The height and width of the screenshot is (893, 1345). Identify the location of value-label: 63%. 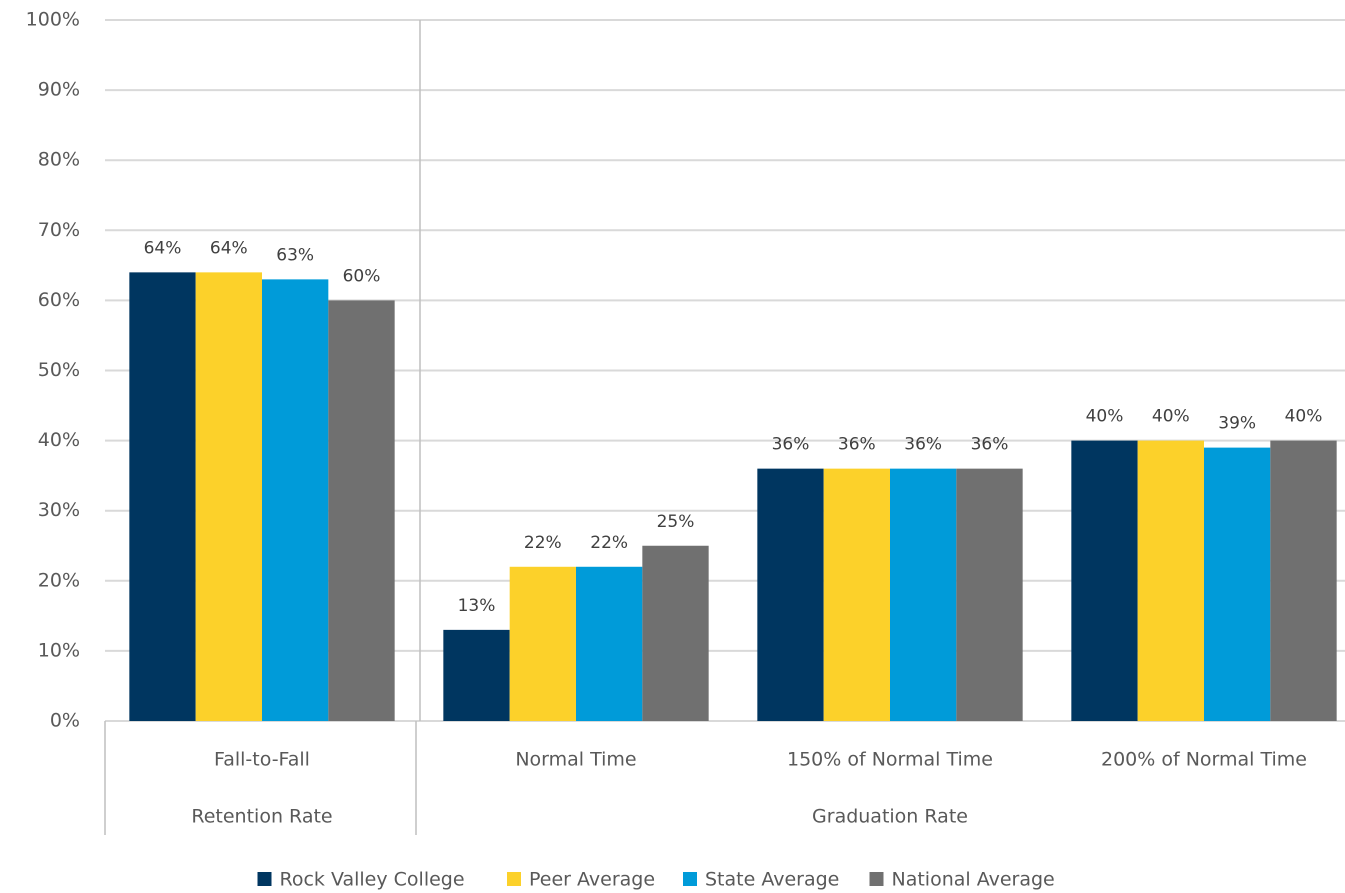
(295, 255).